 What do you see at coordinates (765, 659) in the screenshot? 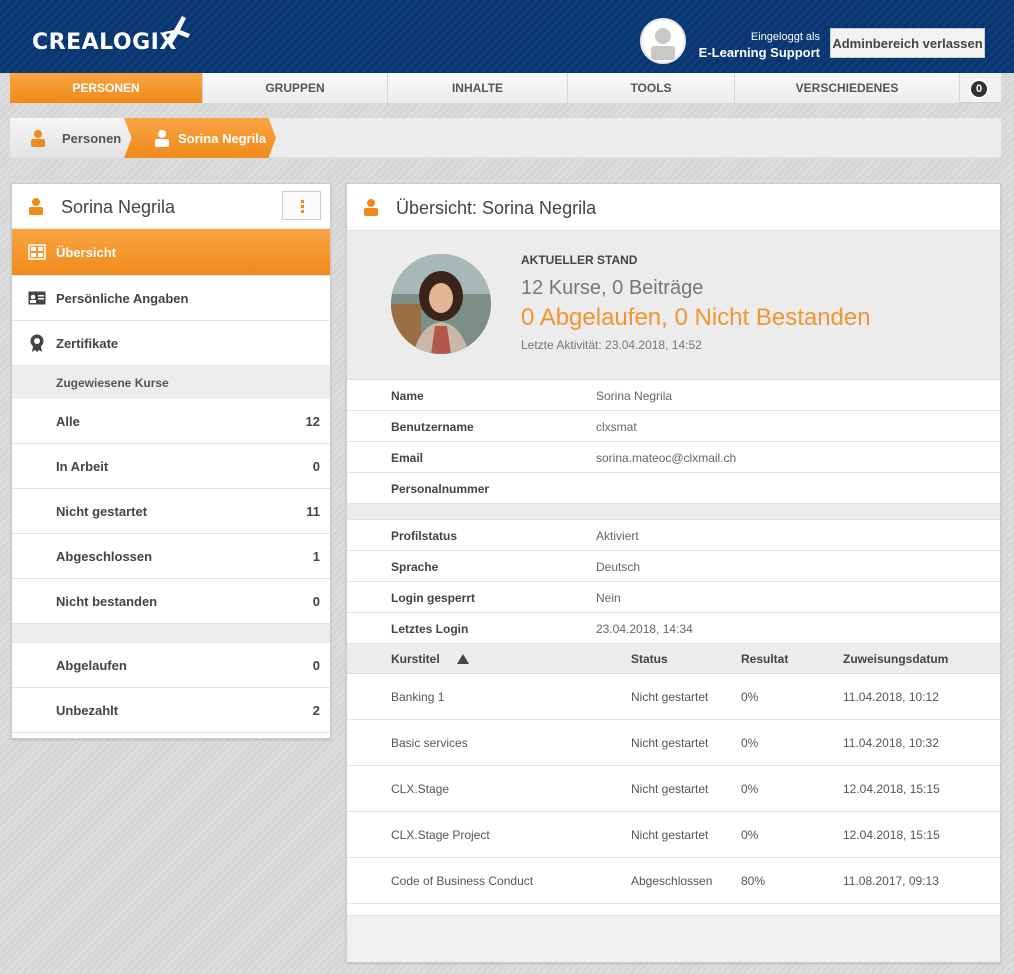
I see `column-header-resultat: Resultat` at bounding box center [765, 659].